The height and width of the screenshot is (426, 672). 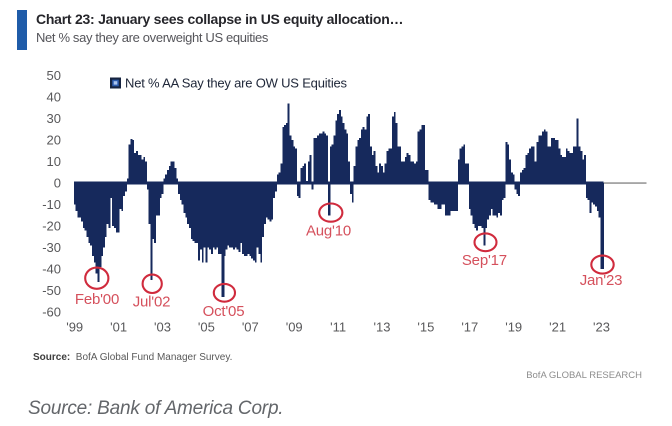 What do you see at coordinates (206, 327) in the screenshot?
I see `svg-text: '05` at bounding box center [206, 327].